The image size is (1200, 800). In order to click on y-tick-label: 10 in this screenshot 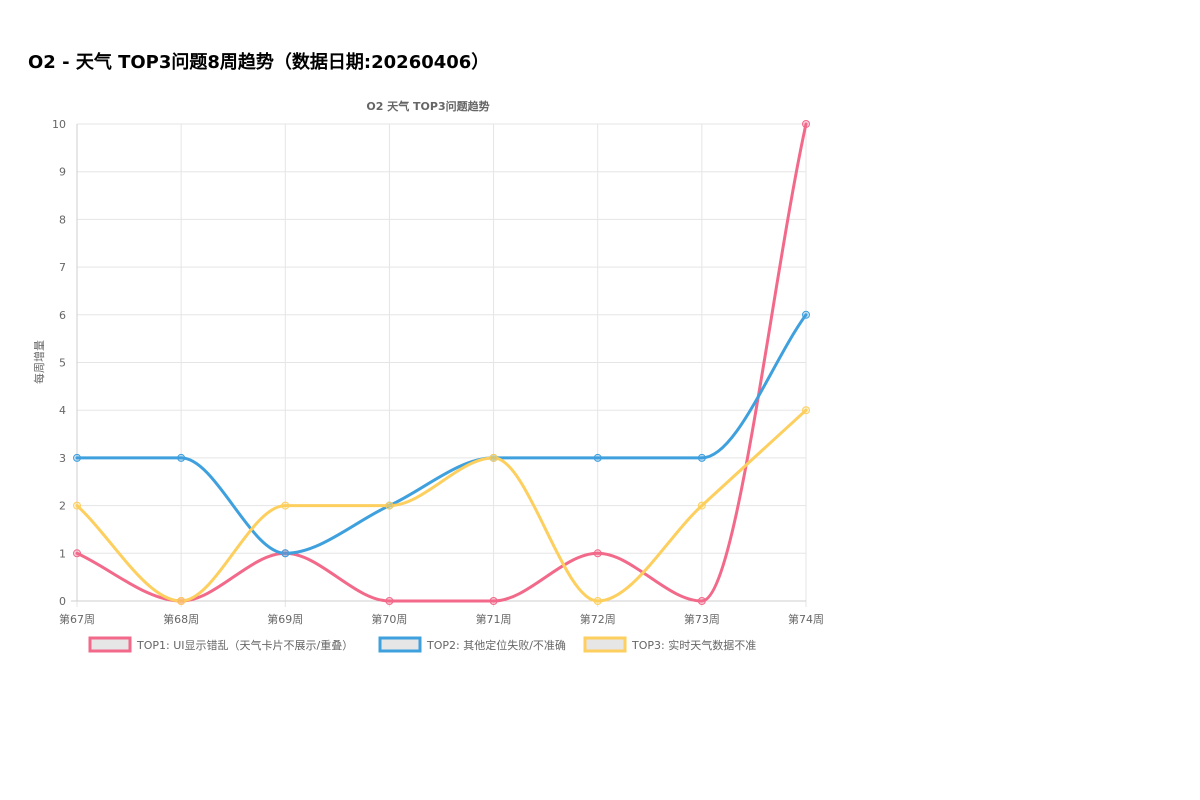, I will do `click(59, 124)`.